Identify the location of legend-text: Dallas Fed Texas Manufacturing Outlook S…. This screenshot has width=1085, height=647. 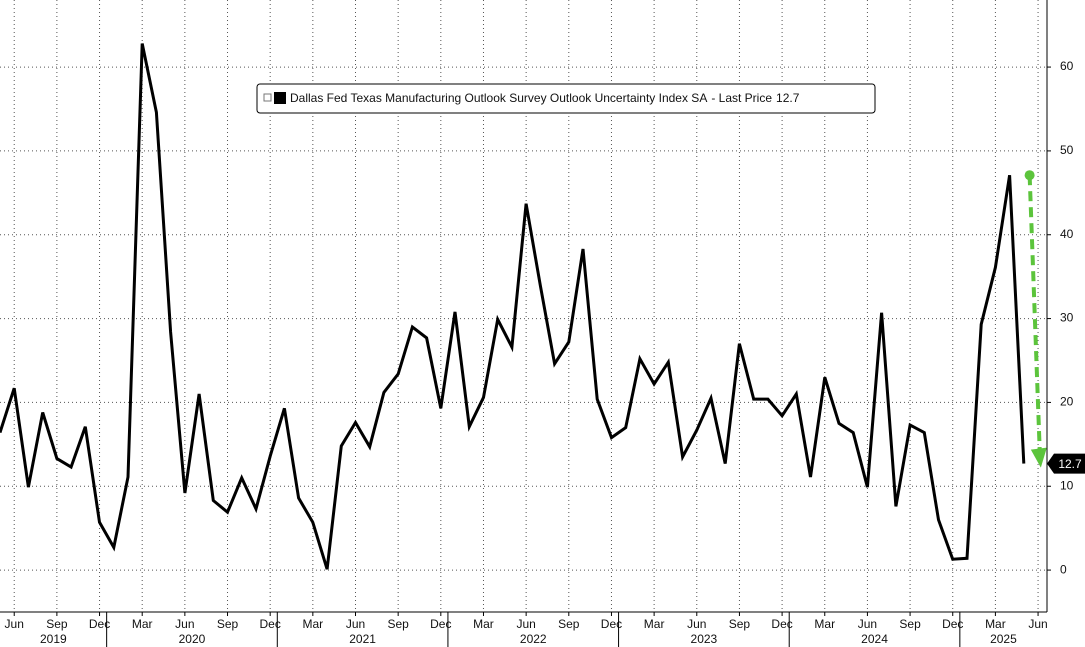
(545, 98).